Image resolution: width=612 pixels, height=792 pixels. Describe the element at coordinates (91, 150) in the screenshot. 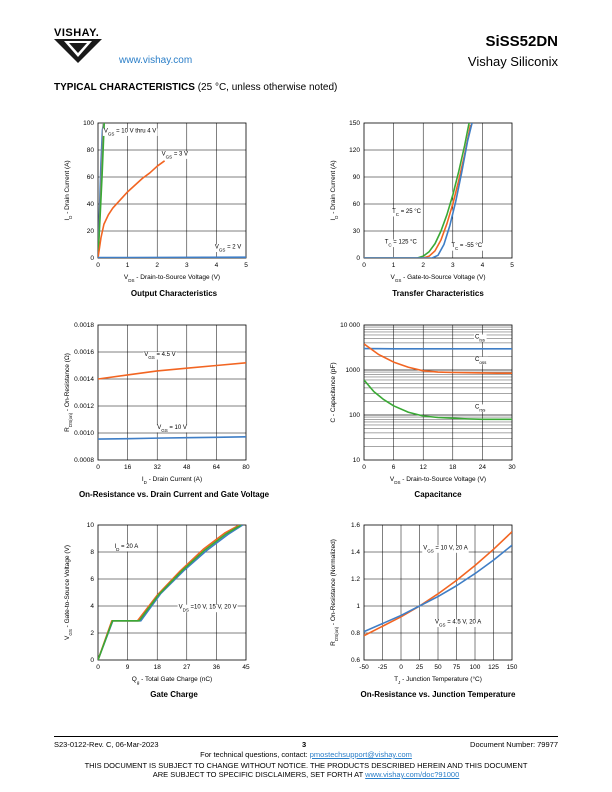

I see `y-tick-label: 80` at that location.